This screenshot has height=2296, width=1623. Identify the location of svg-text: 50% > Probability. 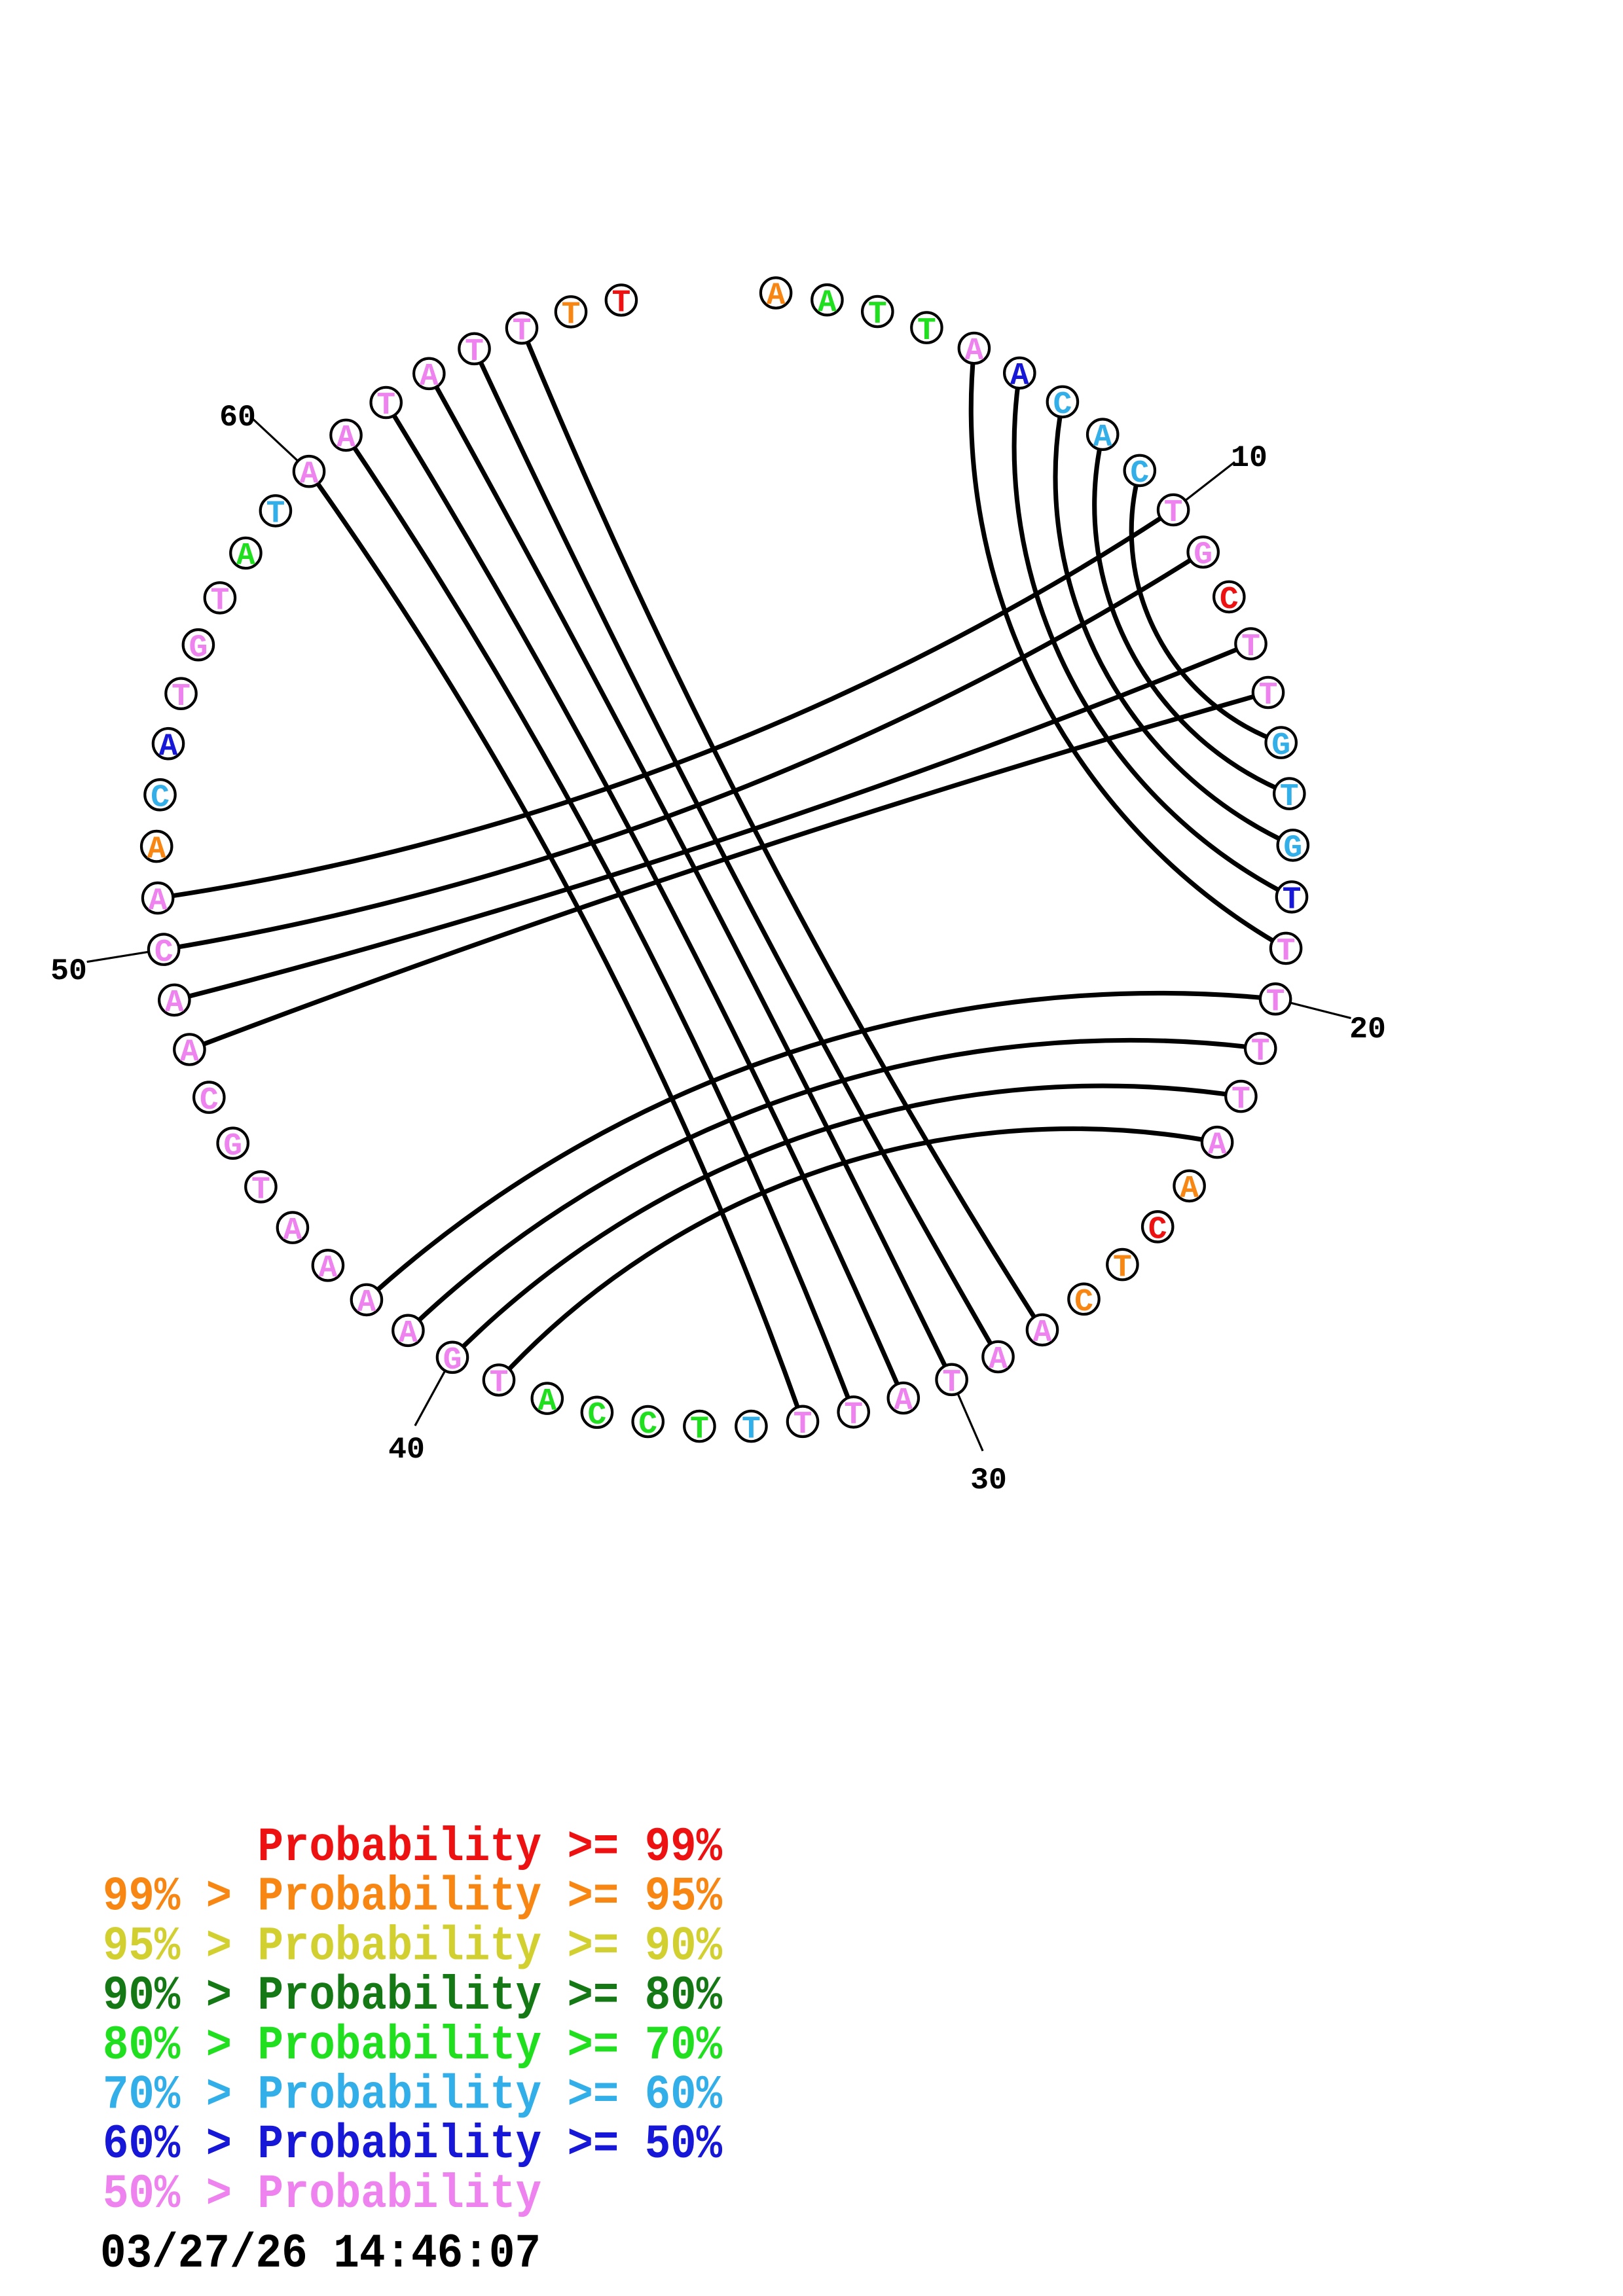
(322, 2194).